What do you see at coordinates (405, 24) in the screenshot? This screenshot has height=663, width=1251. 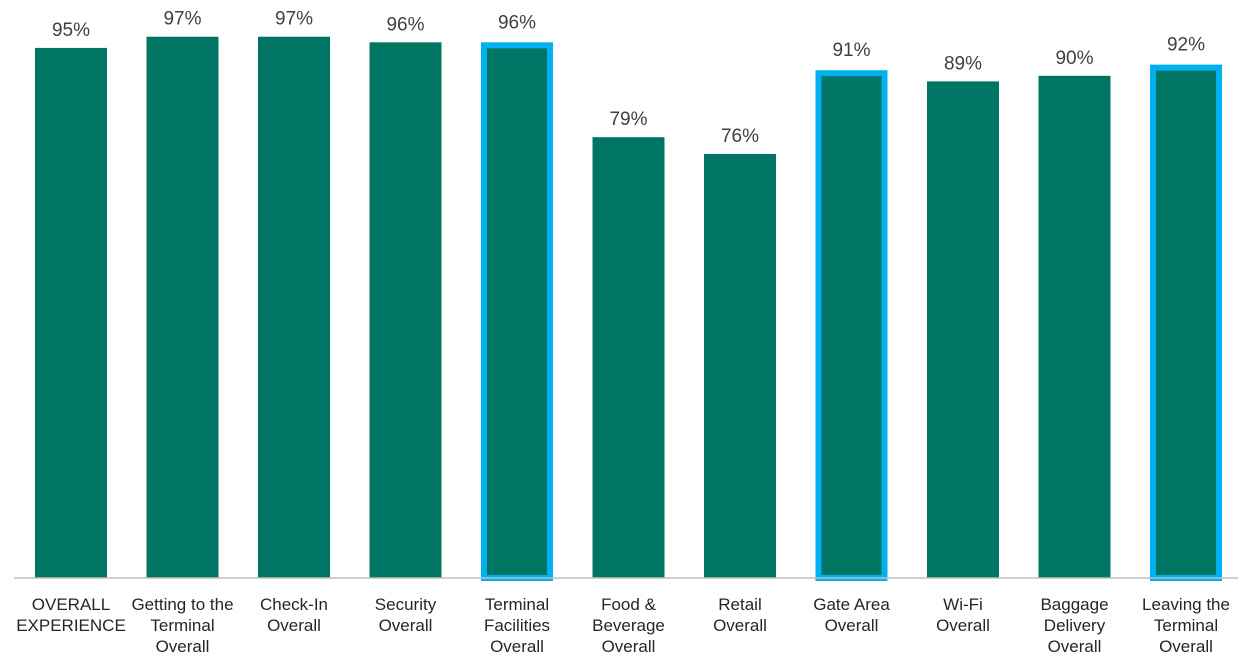 I see `data-label-3: 96%` at bounding box center [405, 24].